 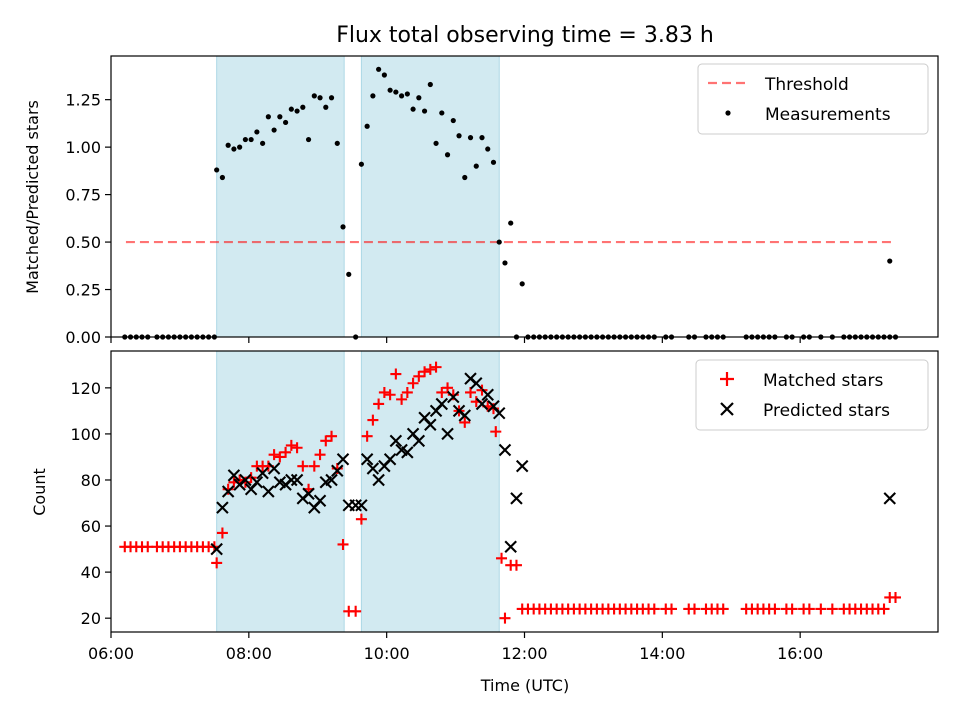 What do you see at coordinates (524, 653) in the screenshot?
I see `x-tick-label: 12:00` at bounding box center [524, 653].